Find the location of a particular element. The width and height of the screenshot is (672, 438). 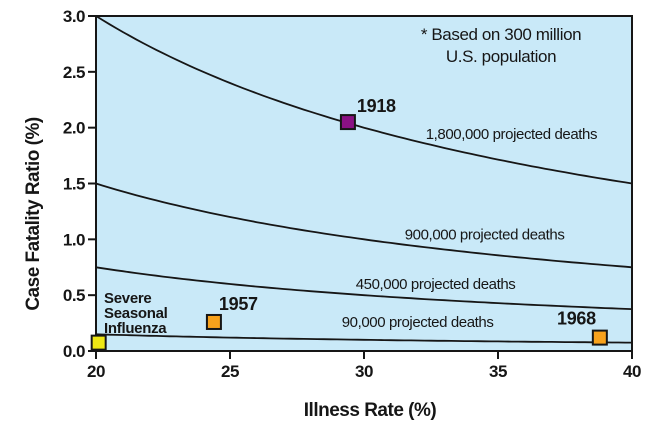

population-note: * Based on 300 million U.S. population is located at coordinates (501, 46).